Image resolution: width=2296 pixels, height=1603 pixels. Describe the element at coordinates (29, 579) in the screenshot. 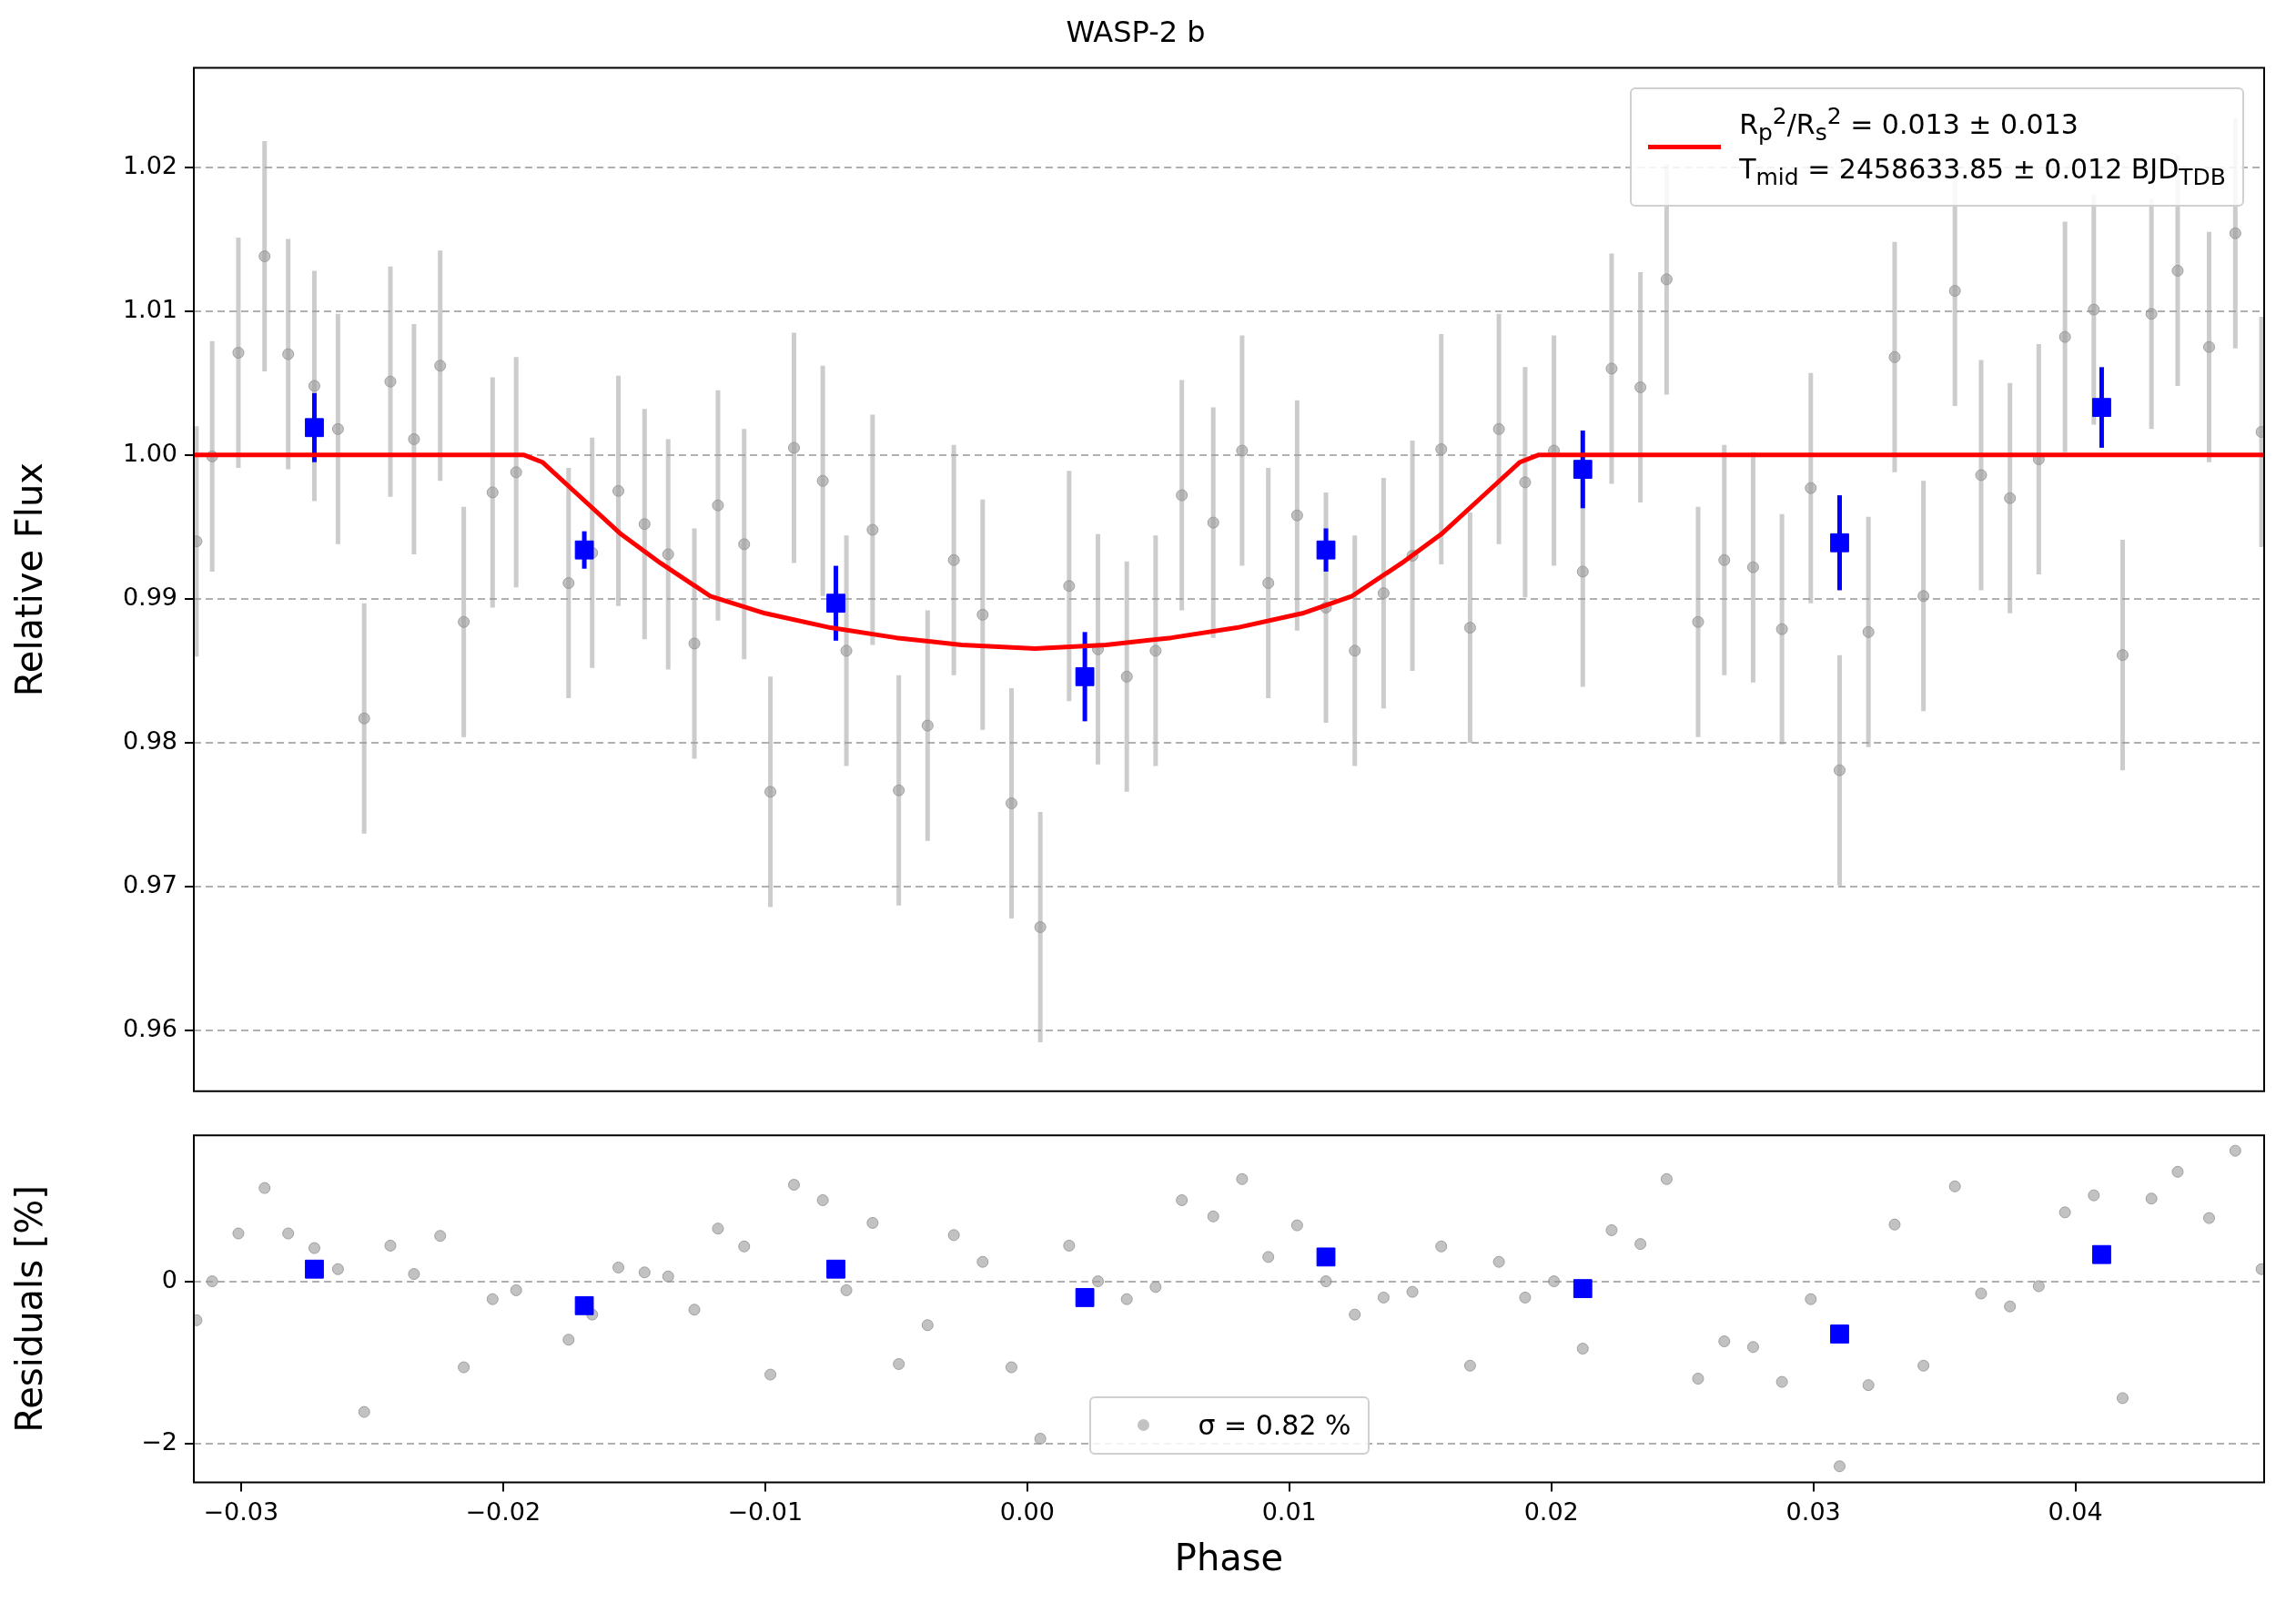

I see `y-axis-title: Relative Flux` at that location.